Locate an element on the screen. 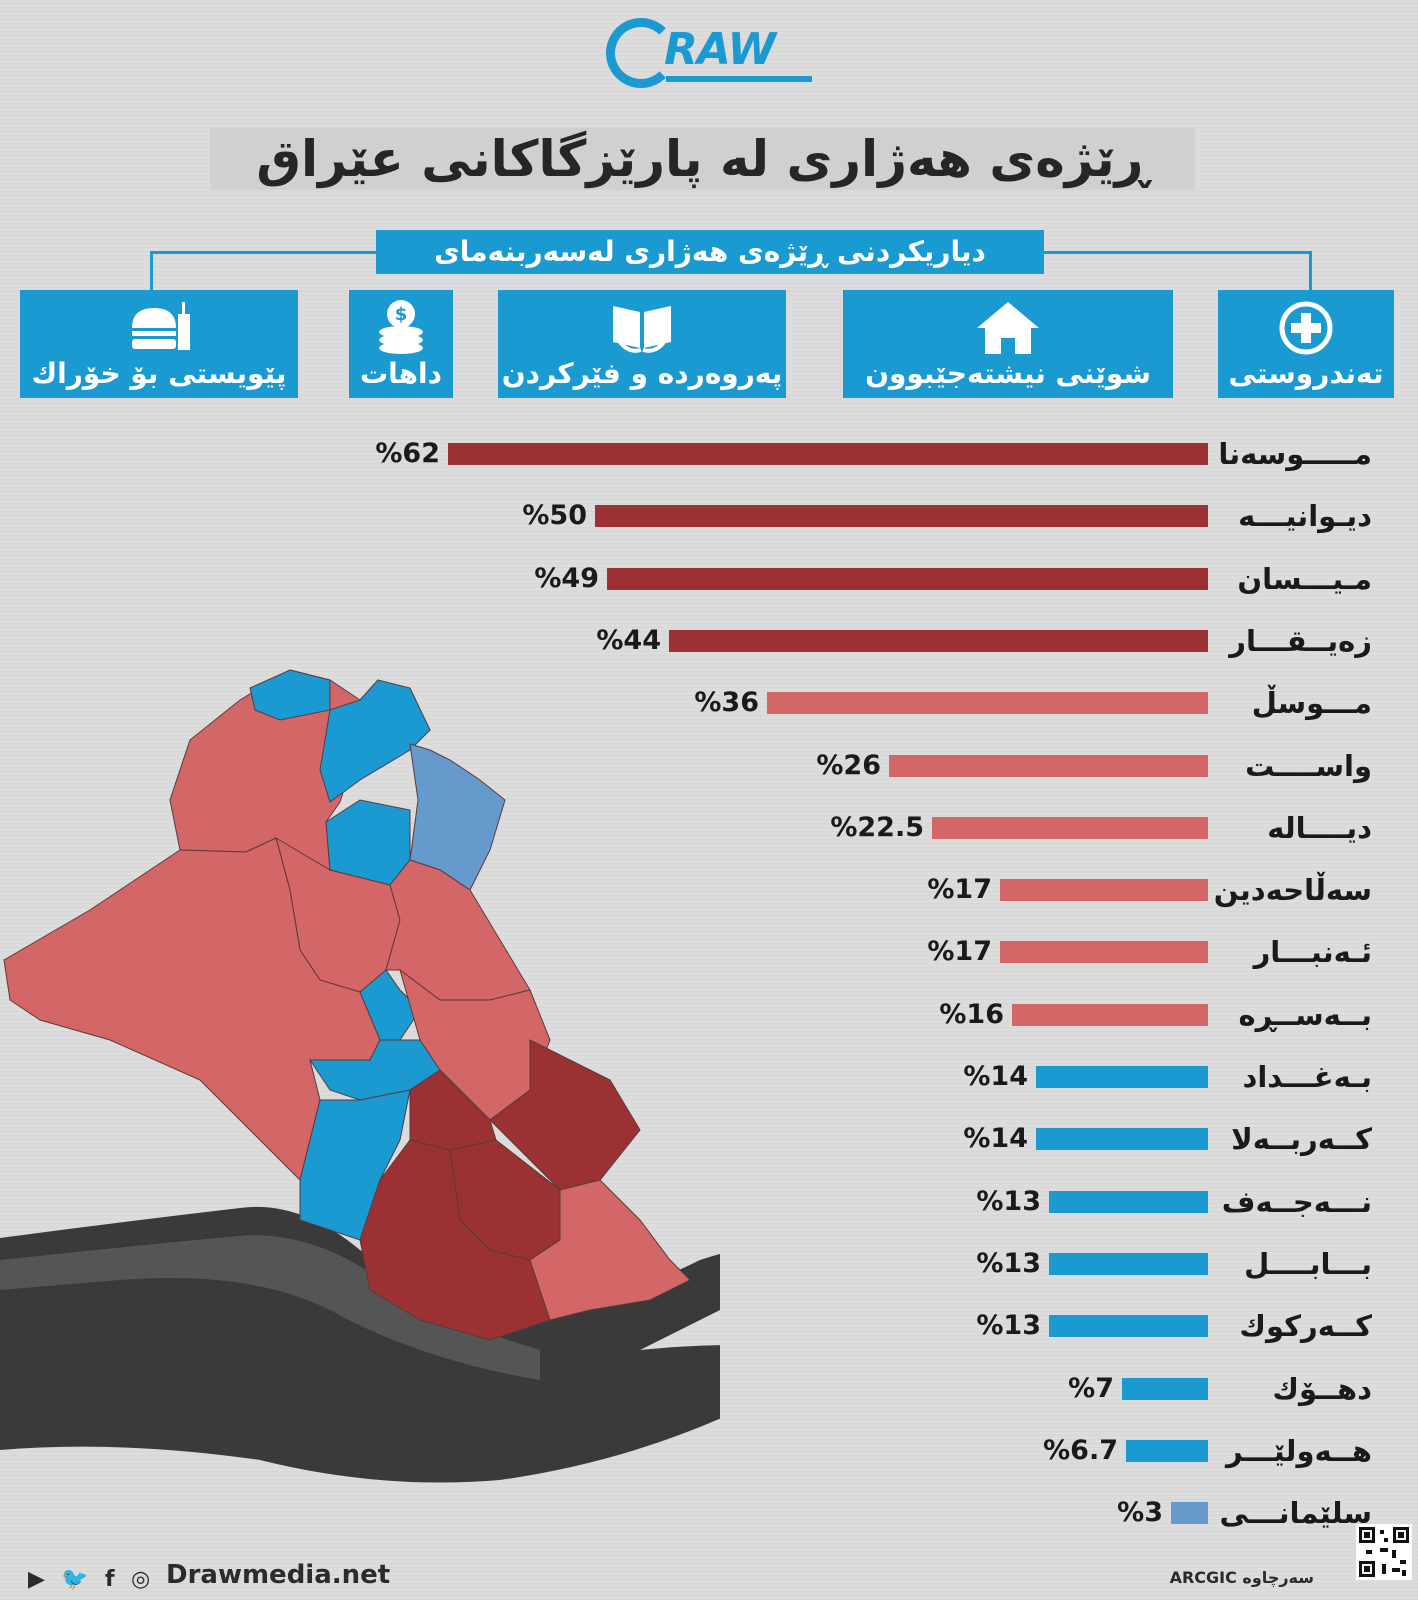  connector-line-left-h is located at coordinates (263, 252).